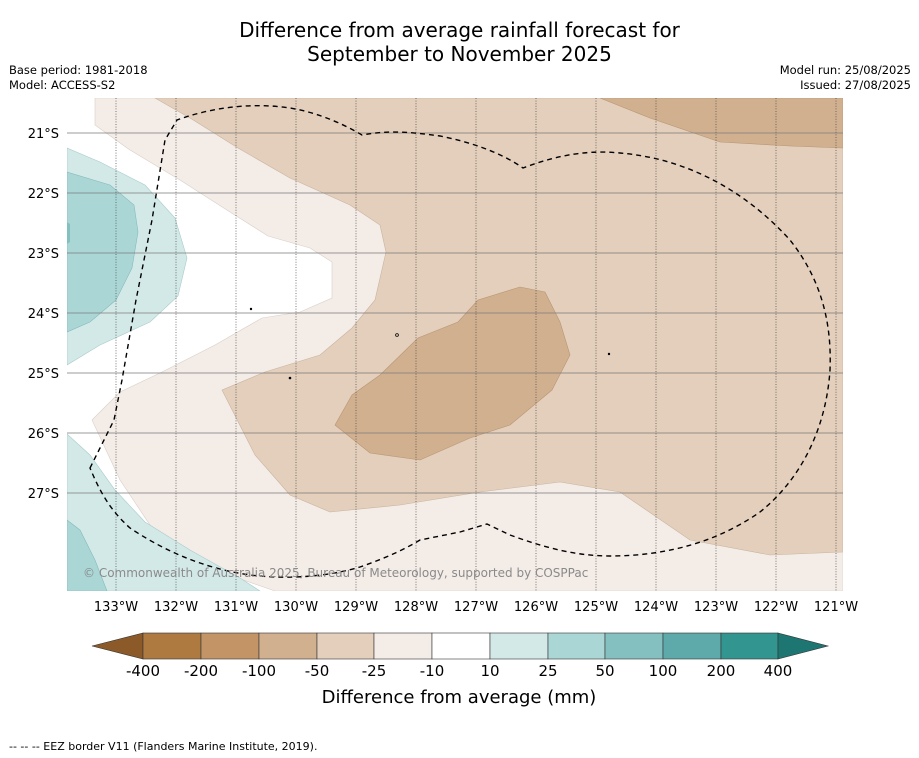 The height and width of the screenshot is (758, 919). I want to click on lon-label: 126°W, so click(536, 607).